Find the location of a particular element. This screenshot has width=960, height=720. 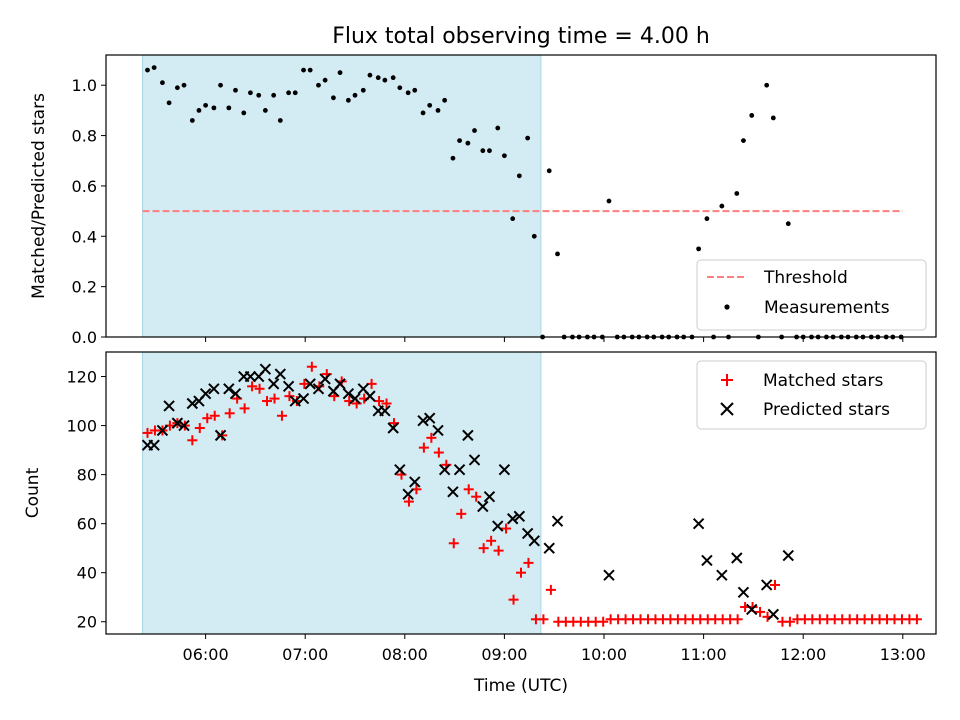

figure-title: Flux total observing time = 4.00 h is located at coordinates (521, 36).